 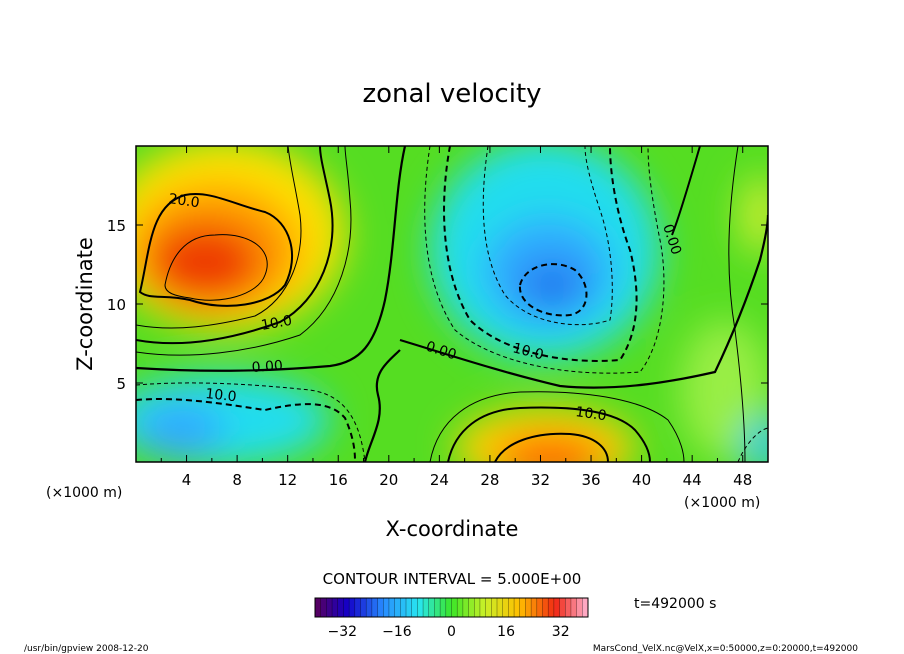 I want to click on contour-0-right, so click(x=686, y=191).